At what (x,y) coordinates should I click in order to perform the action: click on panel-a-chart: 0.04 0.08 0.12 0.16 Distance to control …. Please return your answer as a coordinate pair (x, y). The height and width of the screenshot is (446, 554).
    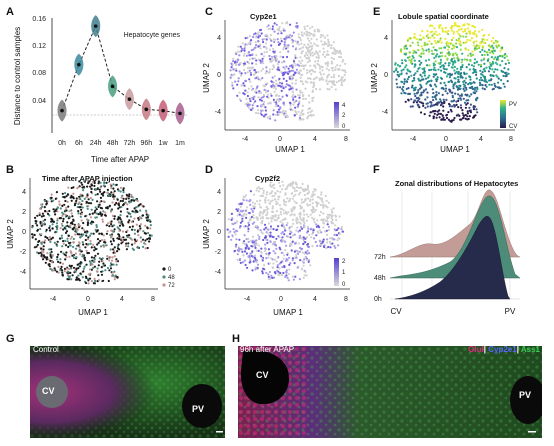
    Looking at the image, I should click on (100, 89).